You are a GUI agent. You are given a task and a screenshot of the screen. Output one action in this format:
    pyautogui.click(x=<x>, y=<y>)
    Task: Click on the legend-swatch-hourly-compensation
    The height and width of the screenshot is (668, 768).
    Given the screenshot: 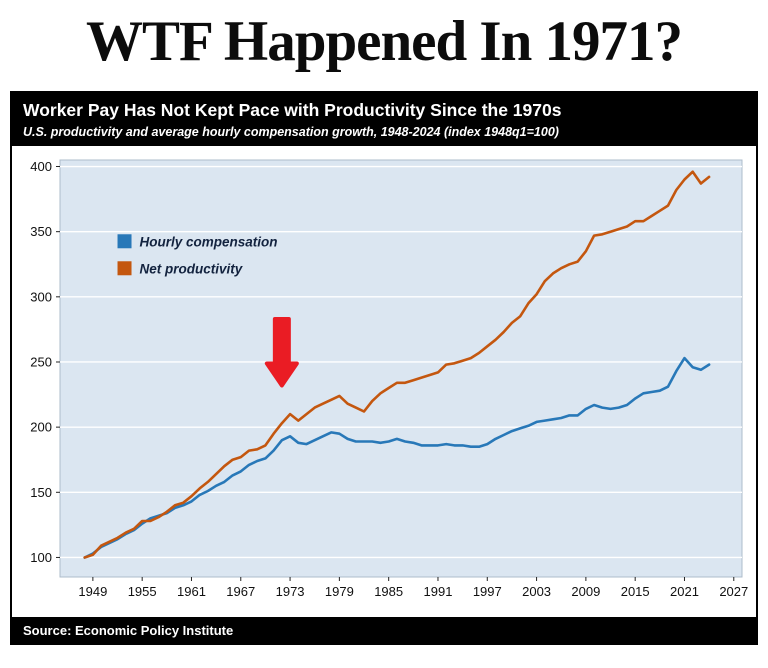 What is the action you would take?
    pyautogui.click(x=124, y=241)
    